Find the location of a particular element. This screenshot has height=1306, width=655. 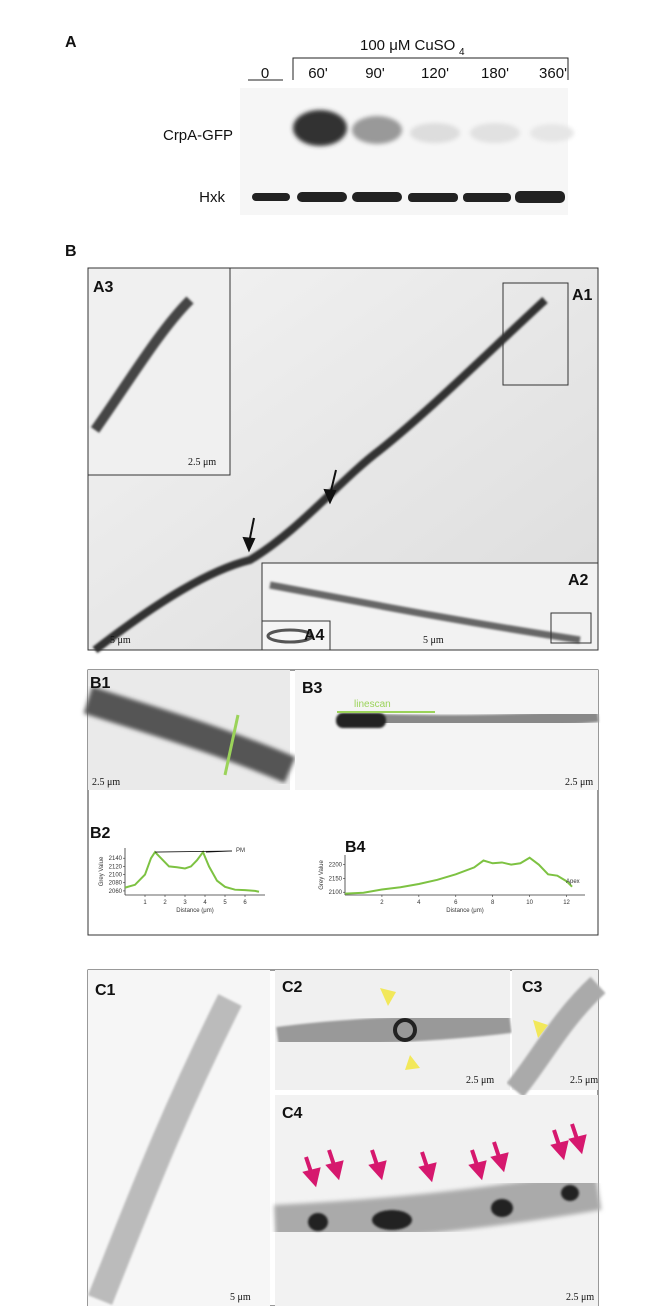

y-tick-label: 2150 is located at coordinates (336, 879).